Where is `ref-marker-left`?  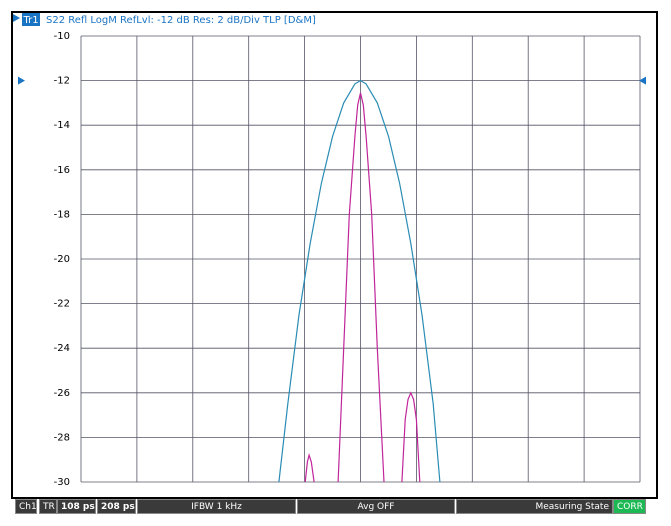
ref-marker-left is located at coordinates (21, 80).